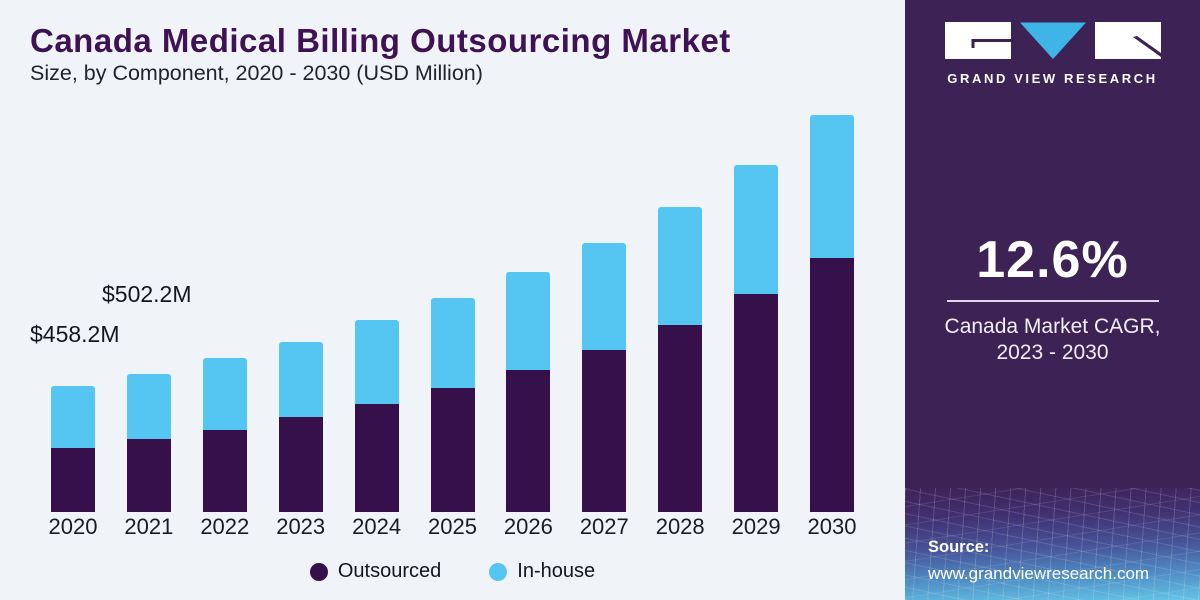 This screenshot has height=600, width=1200. I want to click on bar-segment-outsourced-2024, so click(376, 458).